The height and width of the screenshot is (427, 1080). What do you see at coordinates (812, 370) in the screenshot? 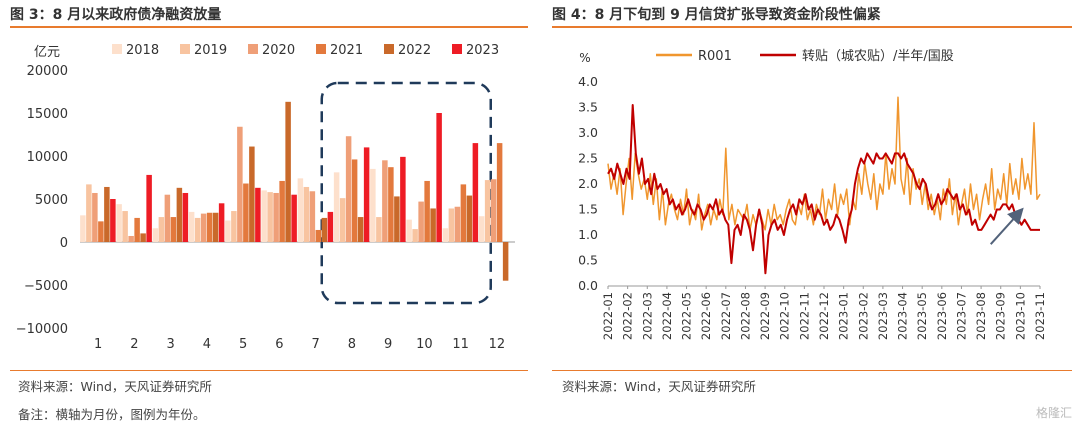
I see `right-source-rule` at bounding box center [812, 370].